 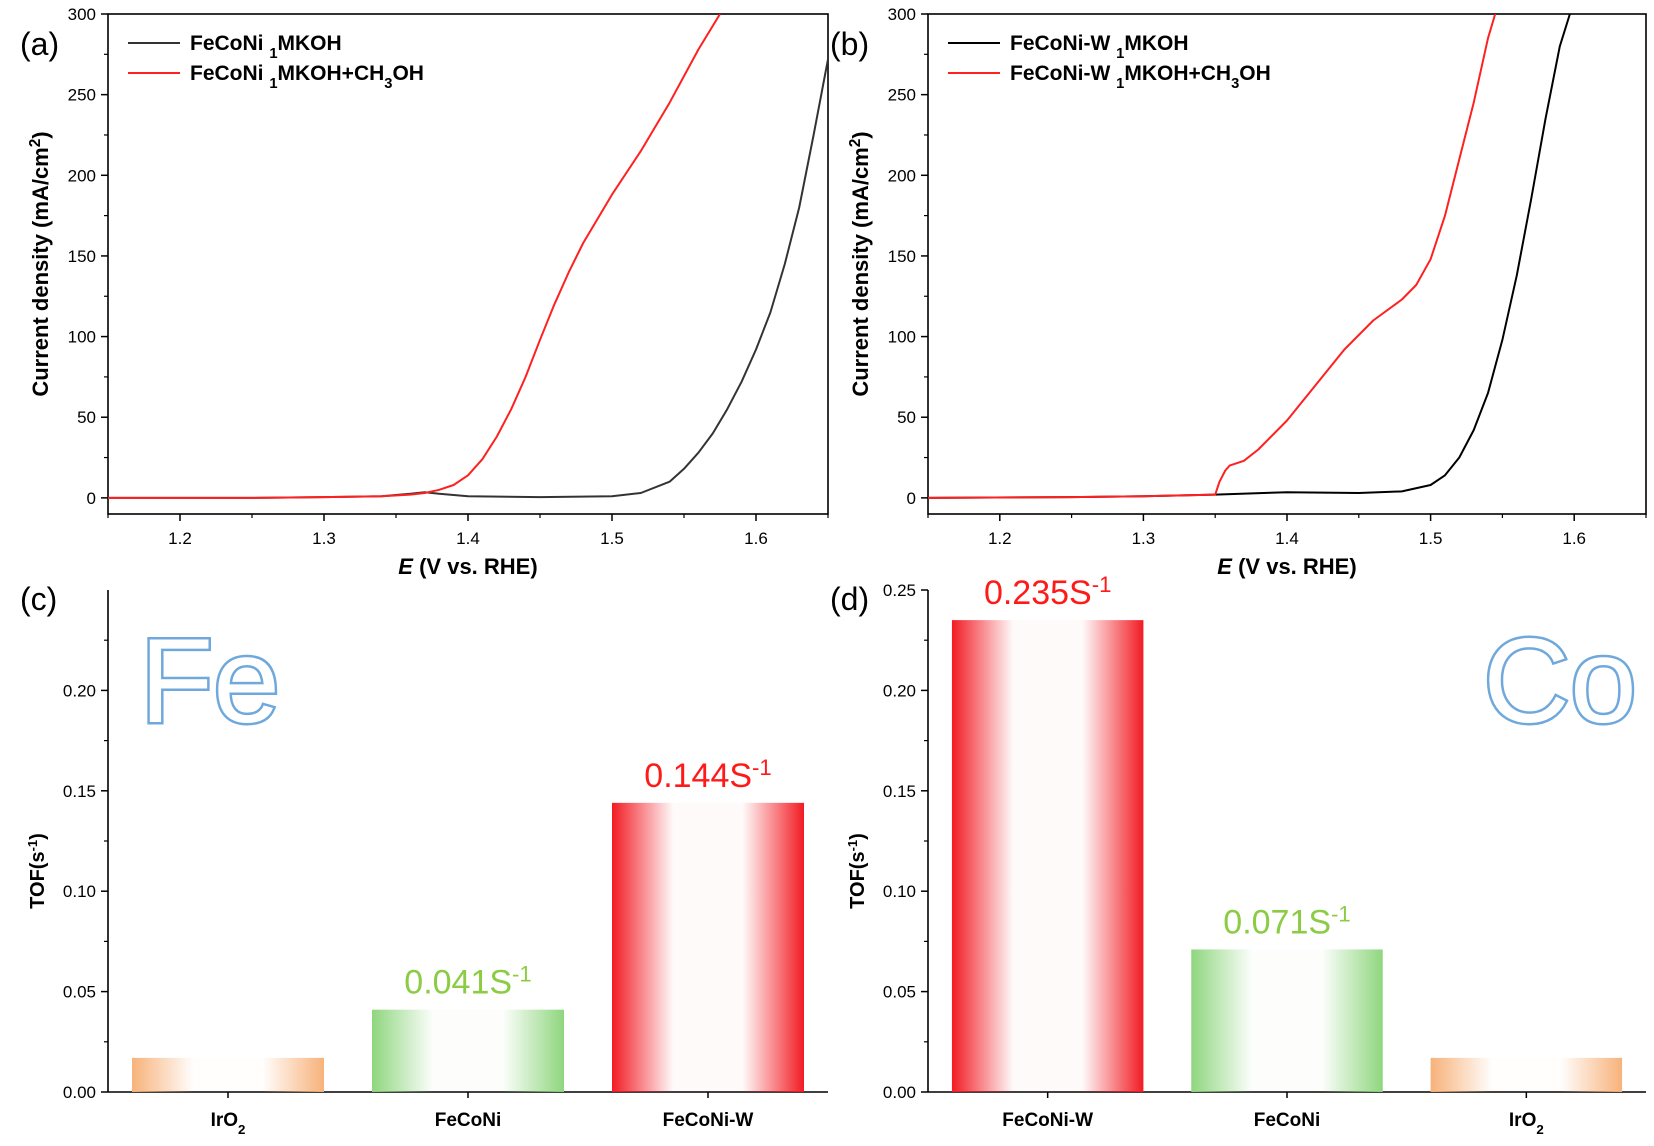 What do you see at coordinates (467, 981) in the screenshot?
I see `bar-data-label: 0.041S-1` at bounding box center [467, 981].